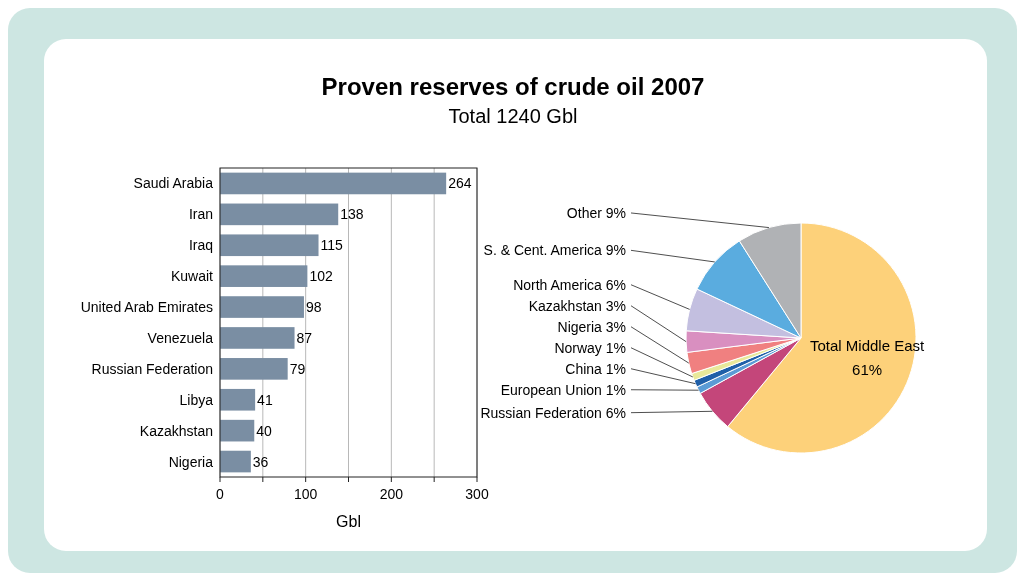 The width and height of the screenshot is (1025, 581). I want to click on slice-label: North America 6%, so click(569, 284).